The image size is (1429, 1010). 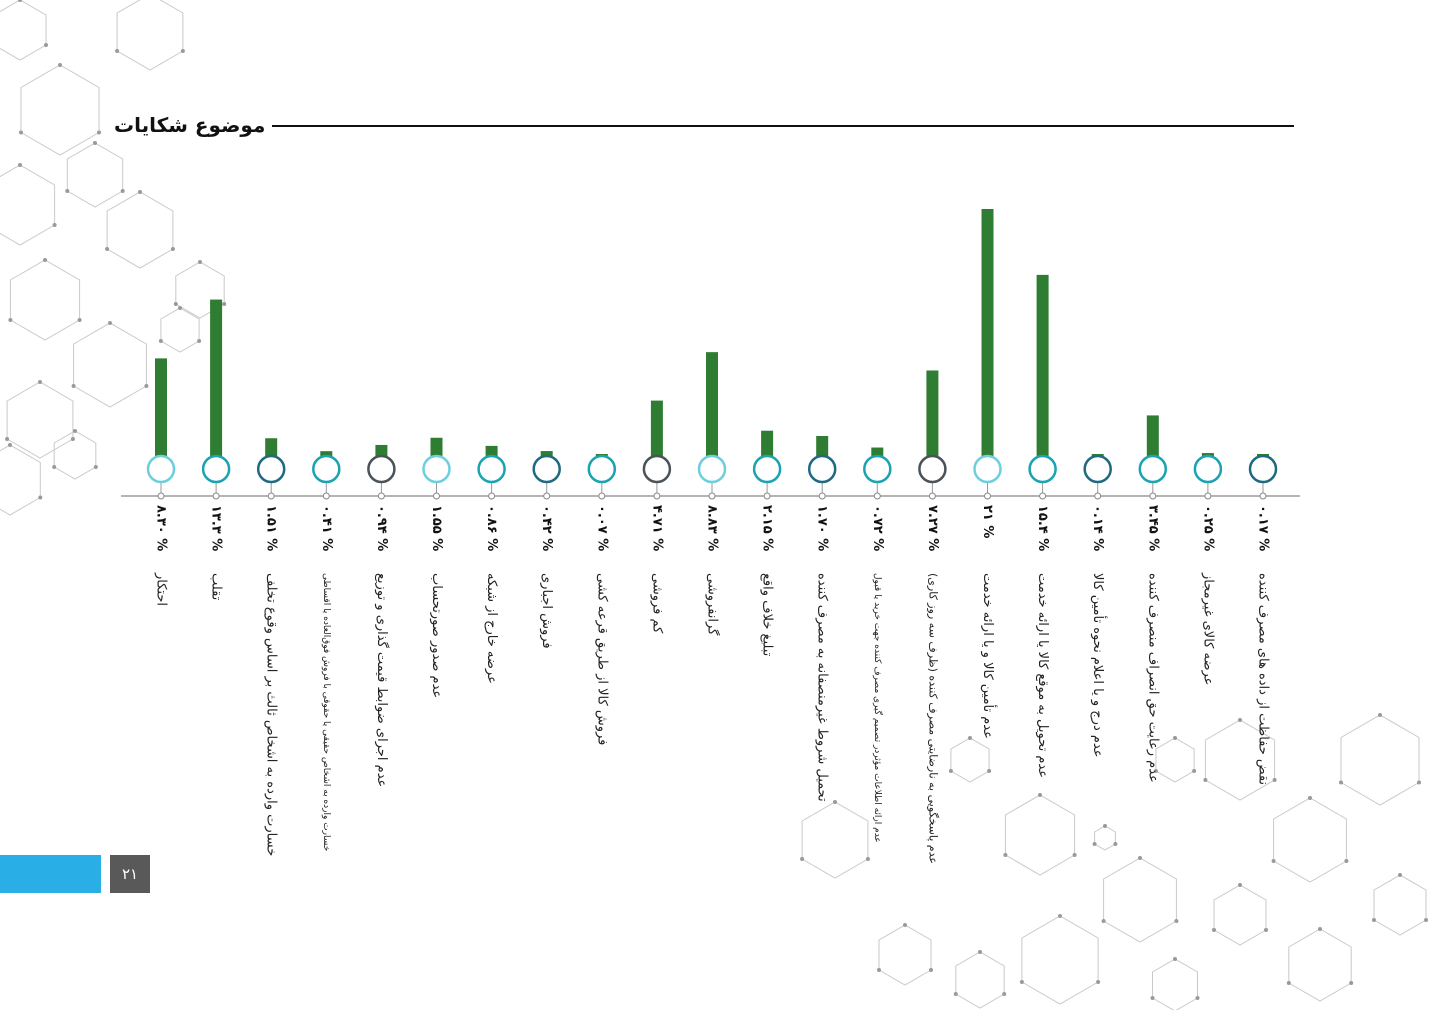 What do you see at coordinates (382, 680) in the screenshot?
I see `category-label: عدم اجرای ضوابط قیمت گذاری و توزیع` at bounding box center [382, 680].